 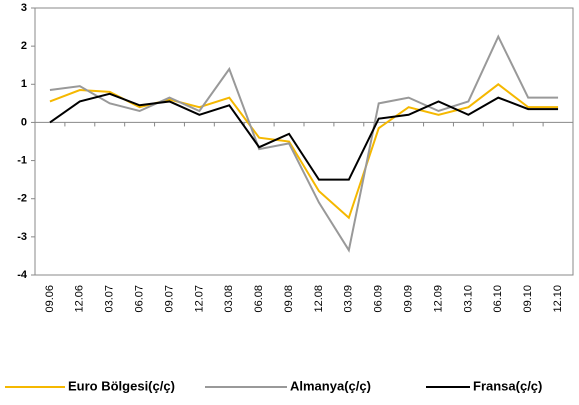 What do you see at coordinates (22, 275) in the screenshot?
I see `y-tick-label: -4` at bounding box center [22, 275].